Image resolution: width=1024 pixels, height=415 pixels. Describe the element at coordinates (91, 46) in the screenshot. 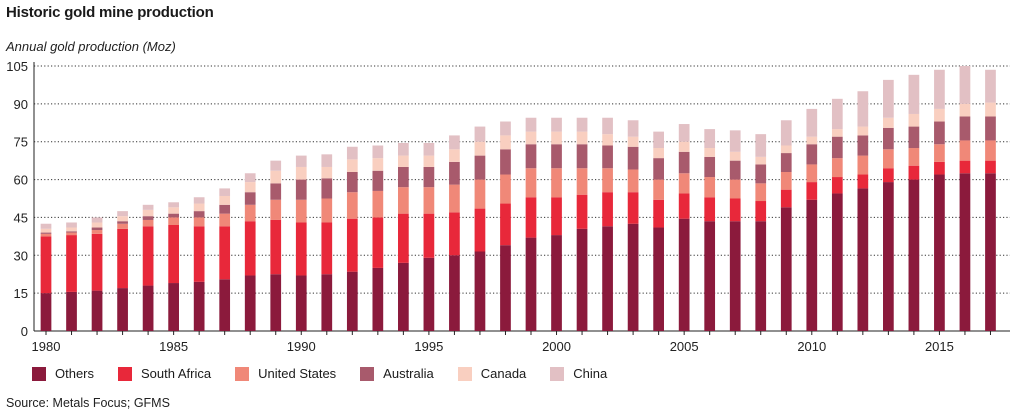

I see `y-axis-label: Annual gold production (Moz)` at that location.